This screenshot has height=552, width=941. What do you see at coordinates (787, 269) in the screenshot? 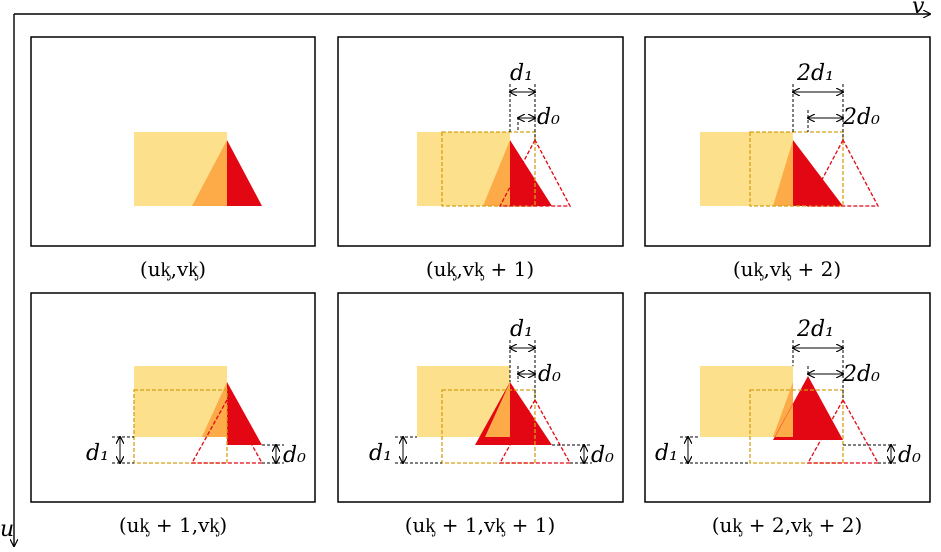
I see `caption-3: (uᶄ,vᶄ + 2)` at bounding box center [787, 269].